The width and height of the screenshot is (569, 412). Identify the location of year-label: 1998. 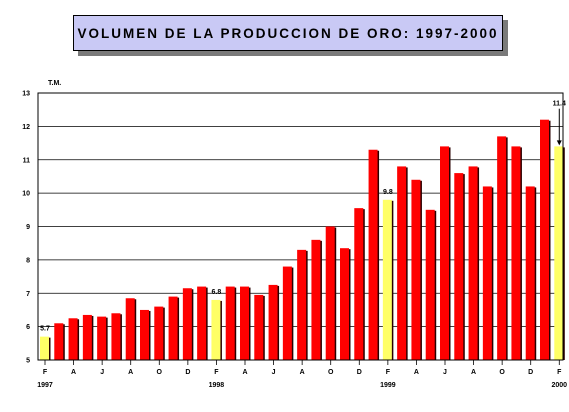
(217, 385).